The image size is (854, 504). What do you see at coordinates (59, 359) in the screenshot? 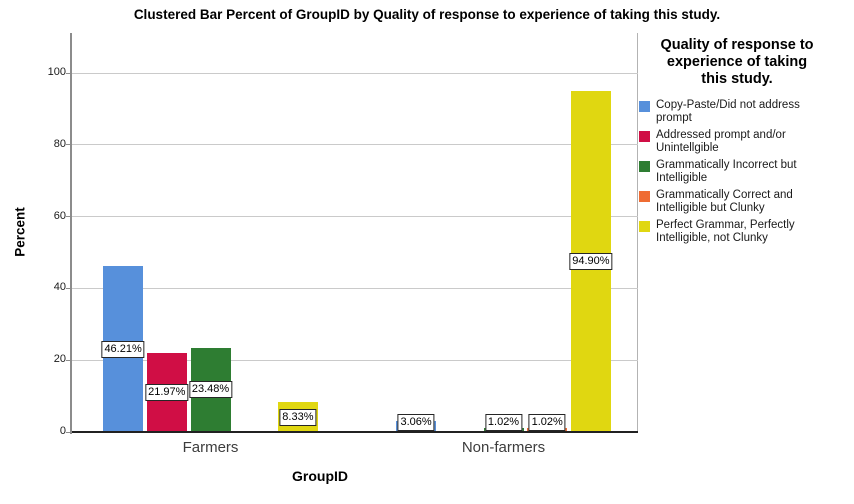
I see `y-tick-label: 20` at bounding box center [59, 359].